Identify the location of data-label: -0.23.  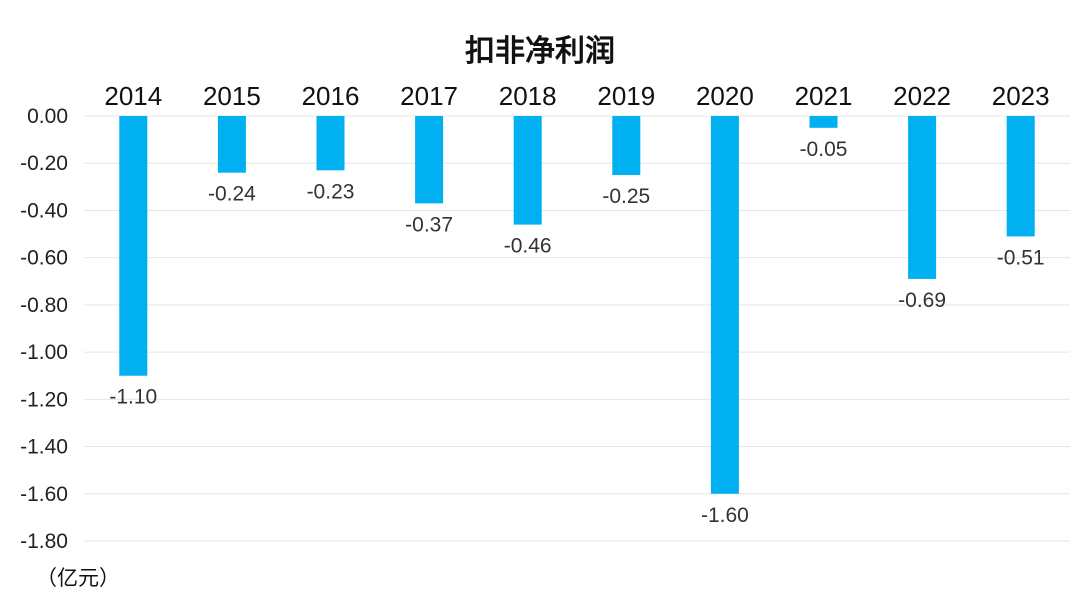
(331, 191).